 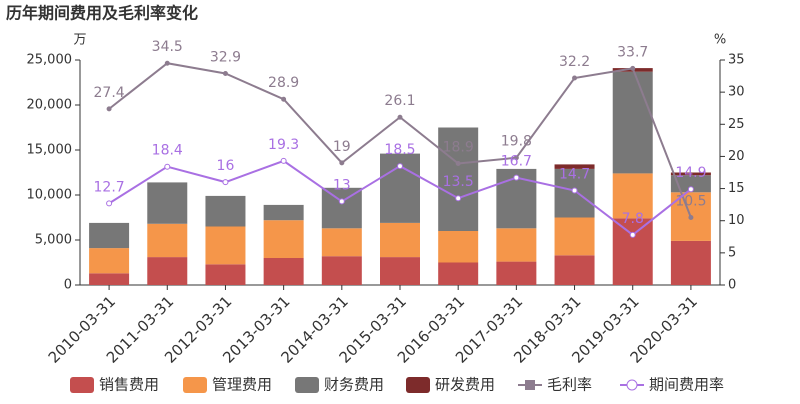 What do you see at coordinates (242, 385) in the screenshot?
I see `legend-label: 管理费用` at bounding box center [242, 385].